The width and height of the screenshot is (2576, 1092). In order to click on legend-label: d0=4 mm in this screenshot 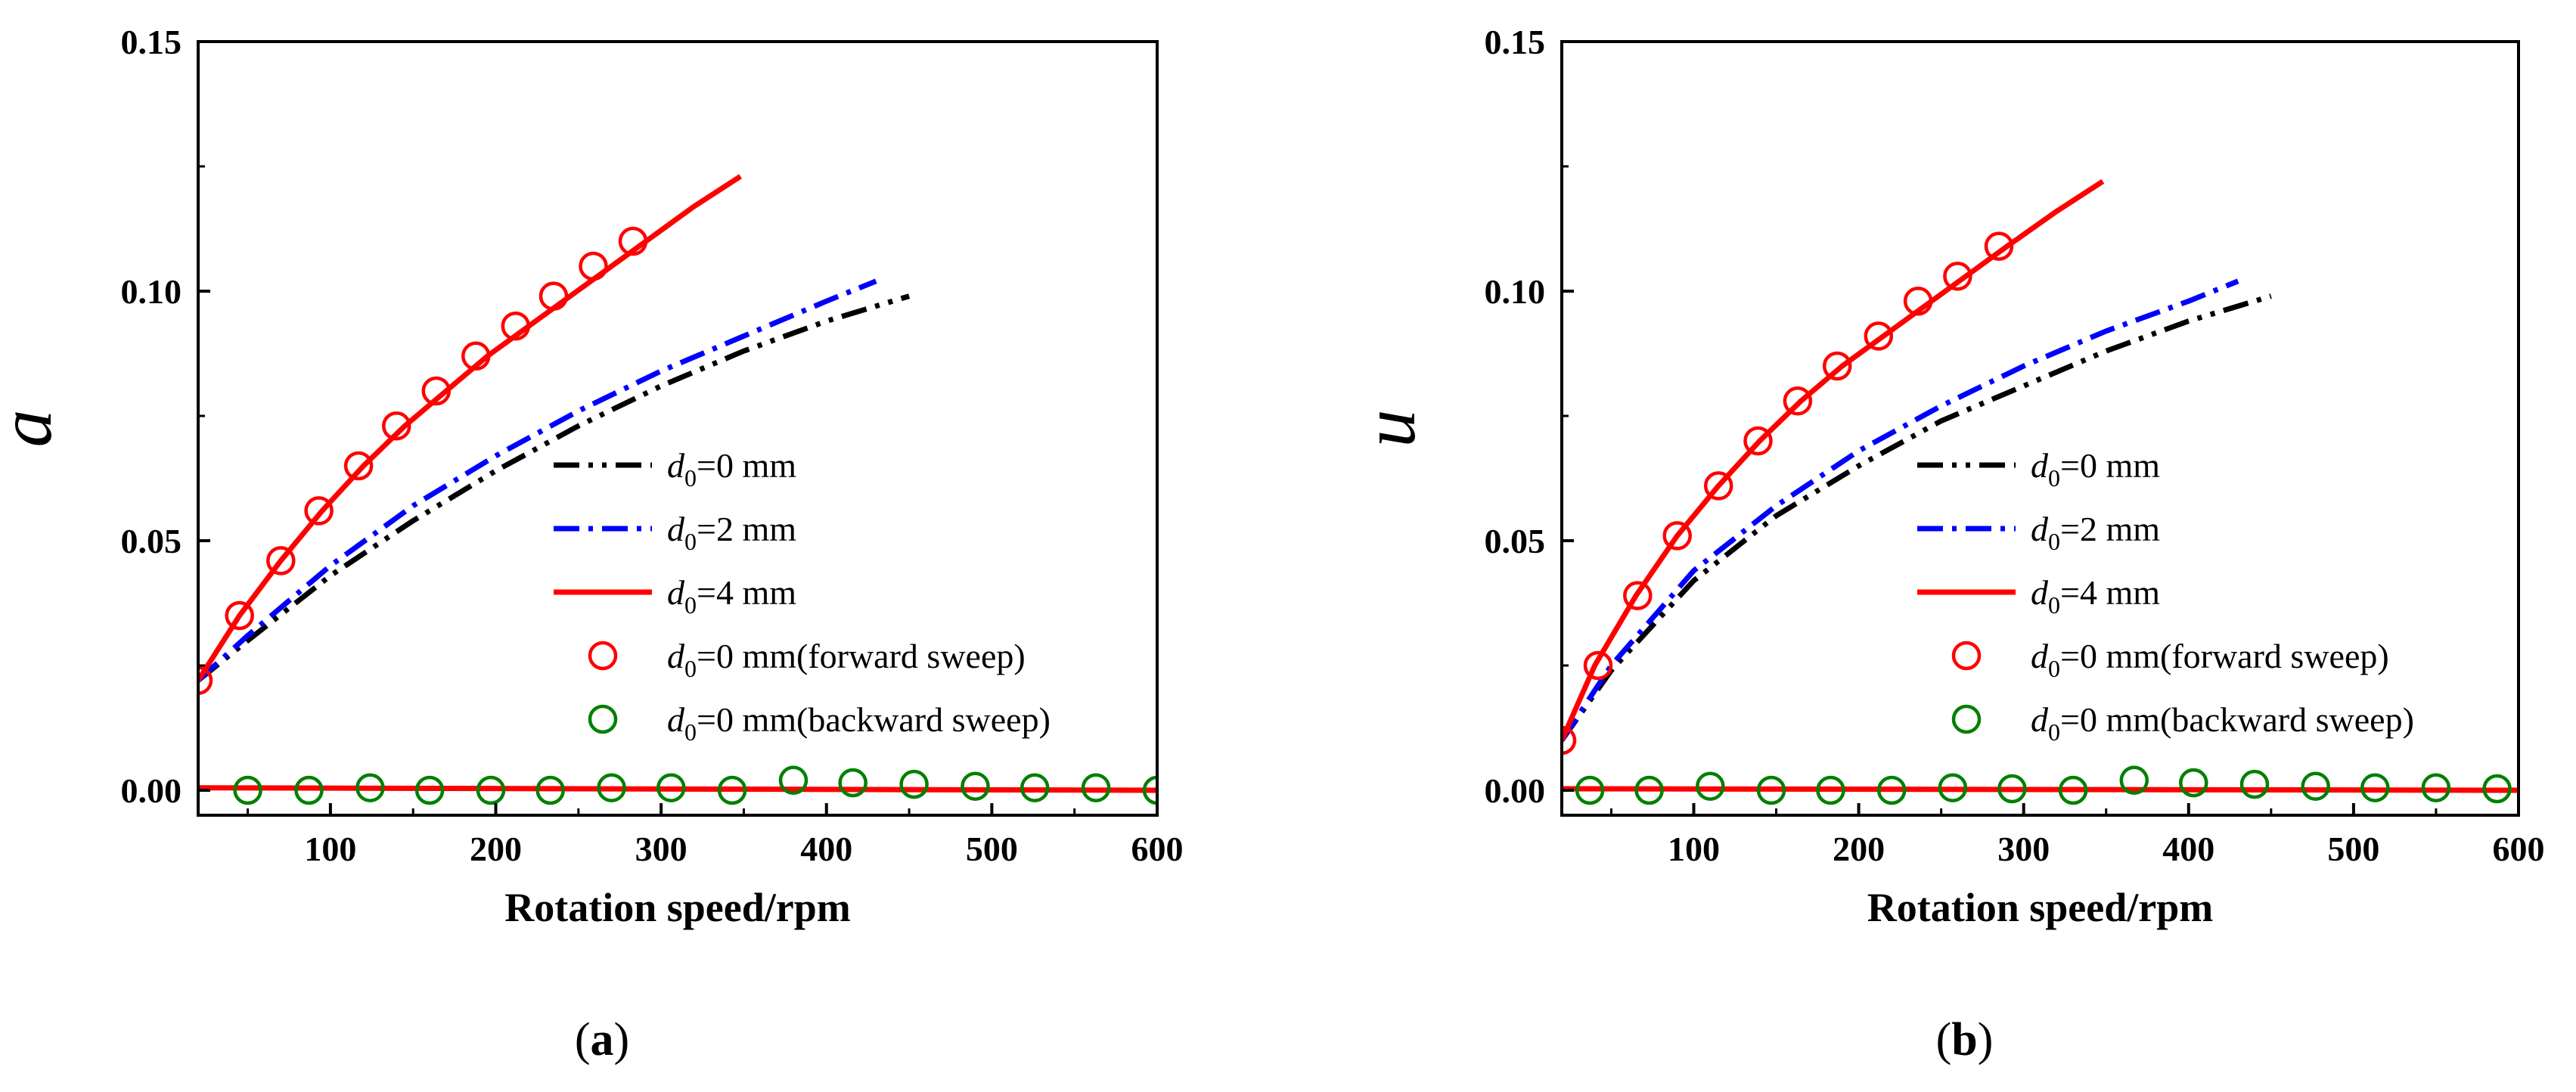, I will do `click(731, 596)`.